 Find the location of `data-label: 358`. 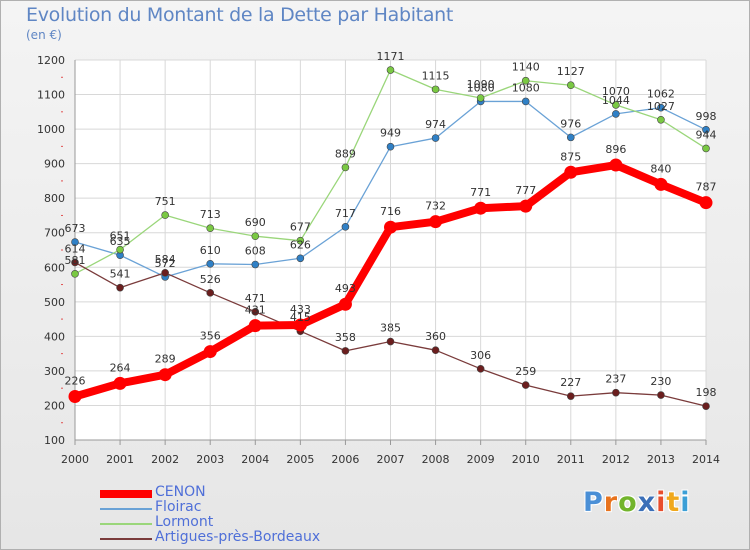

data-label: 358 is located at coordinates (345, 337).